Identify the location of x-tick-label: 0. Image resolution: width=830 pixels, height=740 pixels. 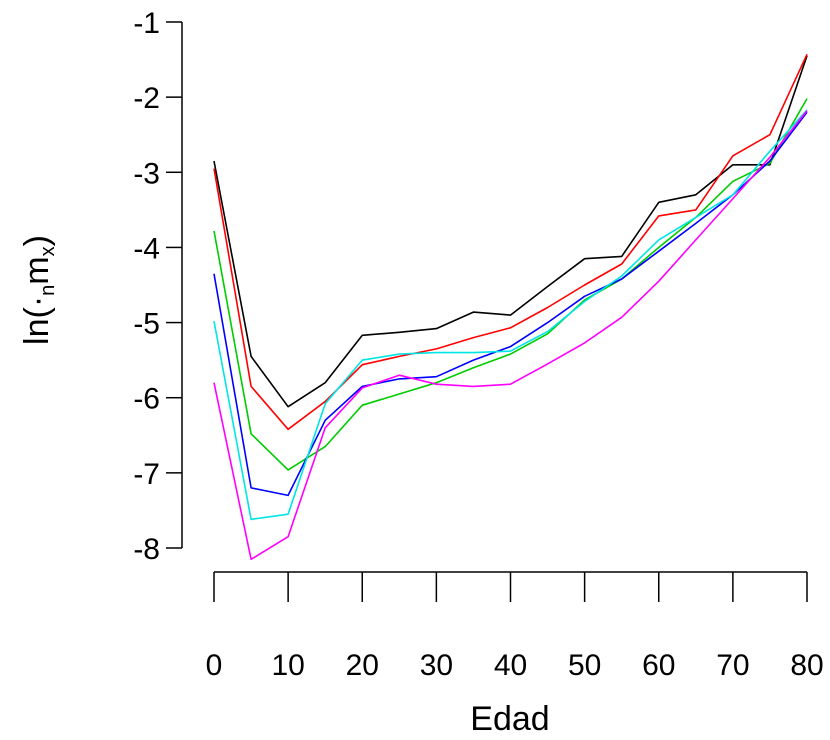
(214, 665).